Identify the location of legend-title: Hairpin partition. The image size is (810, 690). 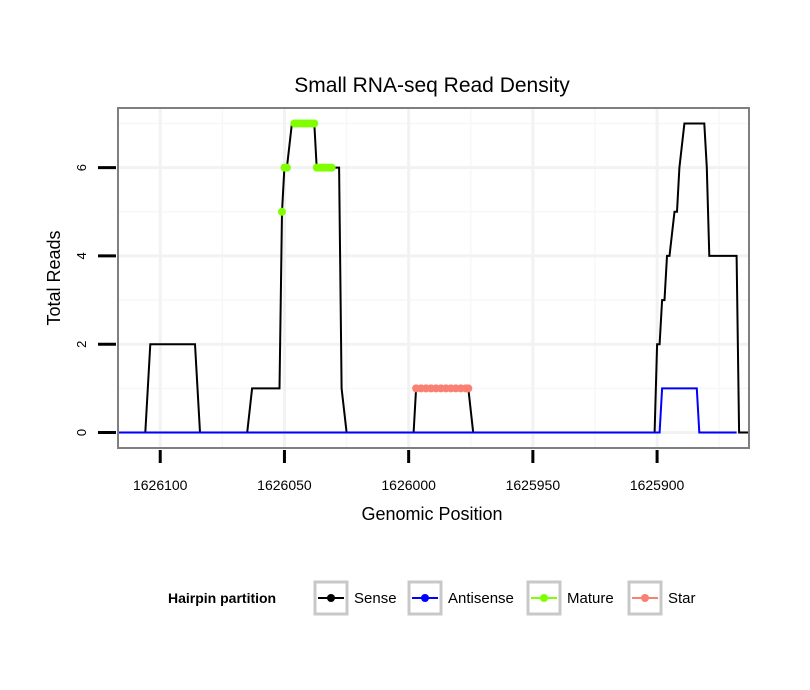
(222, 598).